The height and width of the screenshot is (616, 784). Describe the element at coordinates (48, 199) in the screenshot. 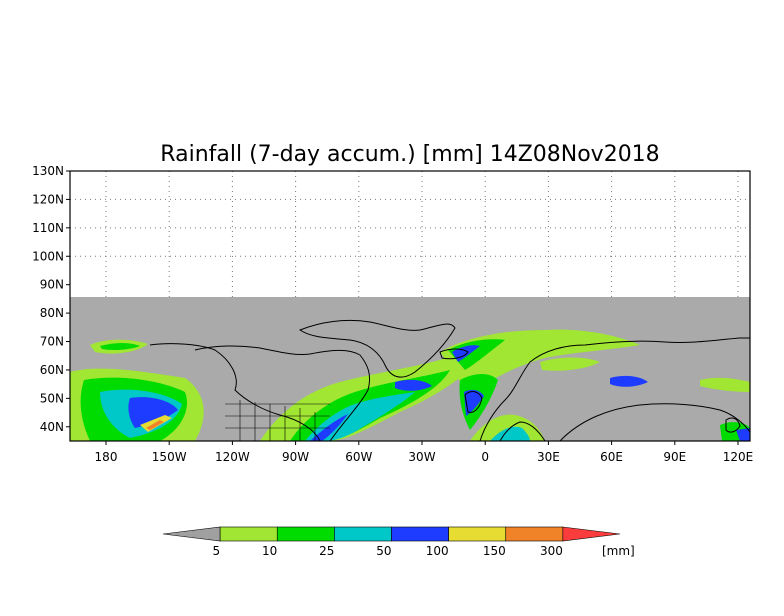

I see `lat-label: 120N` at that location.